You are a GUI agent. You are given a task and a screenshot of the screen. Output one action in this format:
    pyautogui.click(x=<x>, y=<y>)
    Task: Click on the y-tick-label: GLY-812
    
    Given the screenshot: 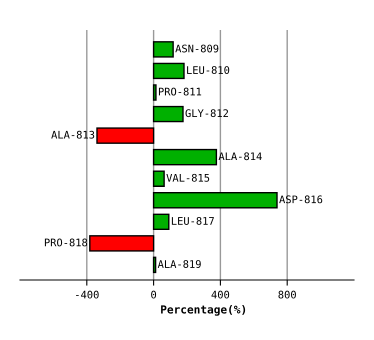 What is the action you would take?
    pyautogui.click(x=207, y=113)
    